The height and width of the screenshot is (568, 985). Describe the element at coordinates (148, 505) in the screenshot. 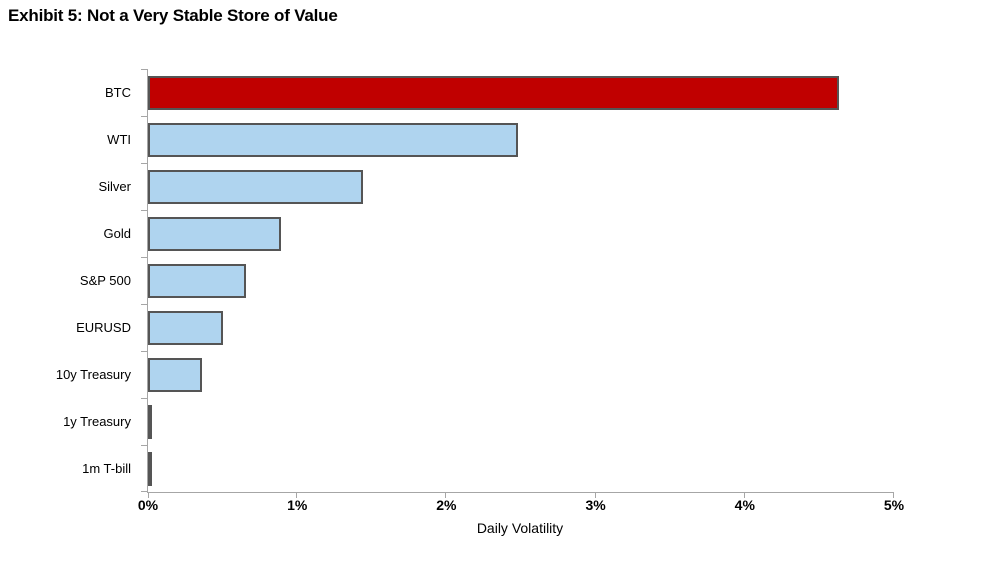

I see `x-tick-label-0: 0%` at that location.